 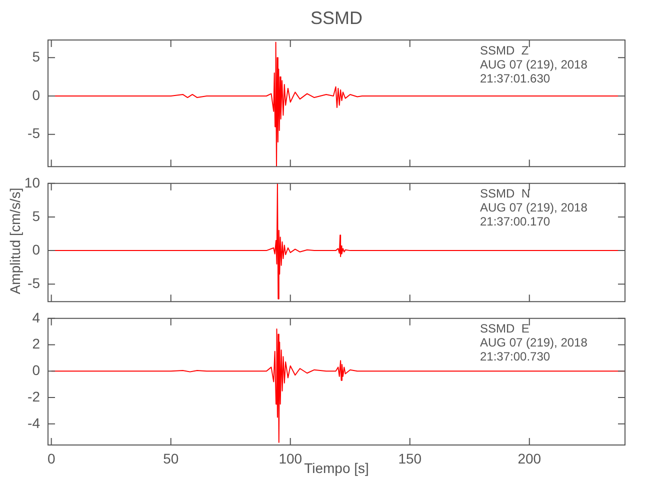 What do you see at coordinates (410, 458) in the screenshot?
I see `x-tick-label: 150` at bounding box center [410, 458].